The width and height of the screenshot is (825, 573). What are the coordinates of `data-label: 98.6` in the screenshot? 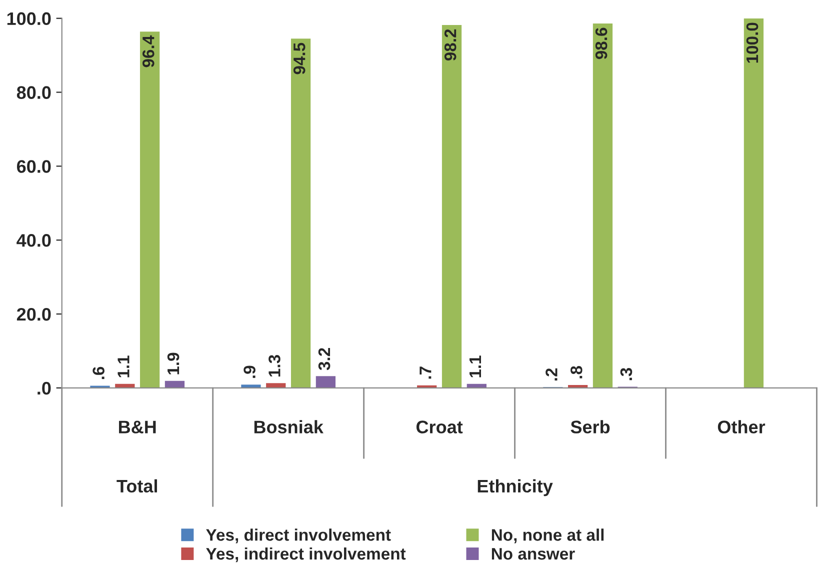 It's located at (601, 44).